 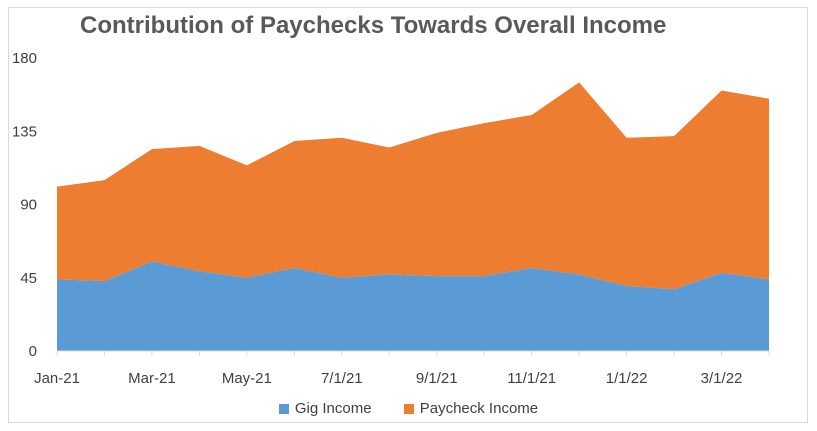 I want to click on legend-item-paycheck: Paycheck Income, so click(x=471, y=408).